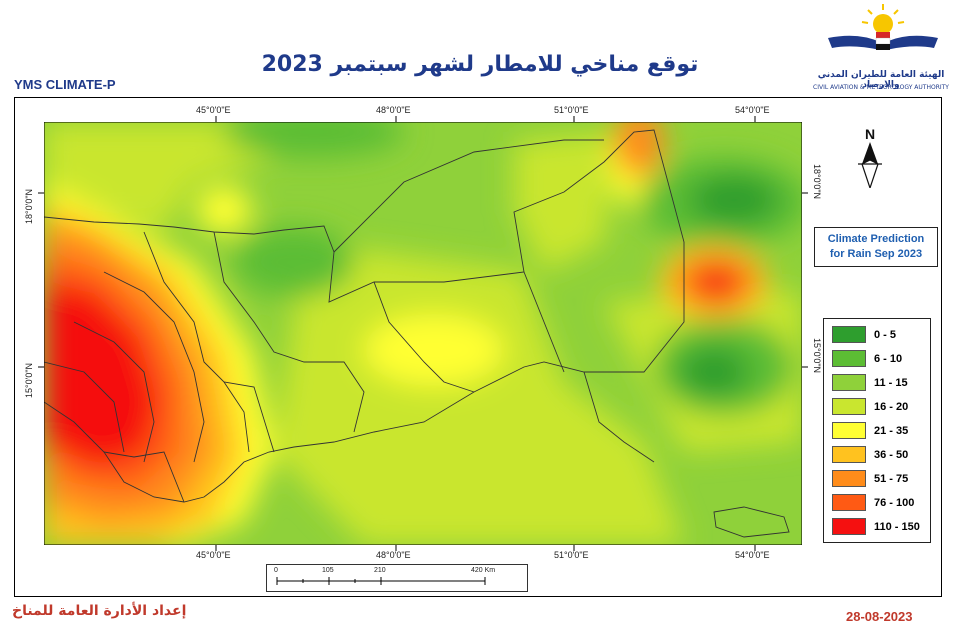  I want to click on scale-bar: 0 105 210 420 Km, so click(397, 578).